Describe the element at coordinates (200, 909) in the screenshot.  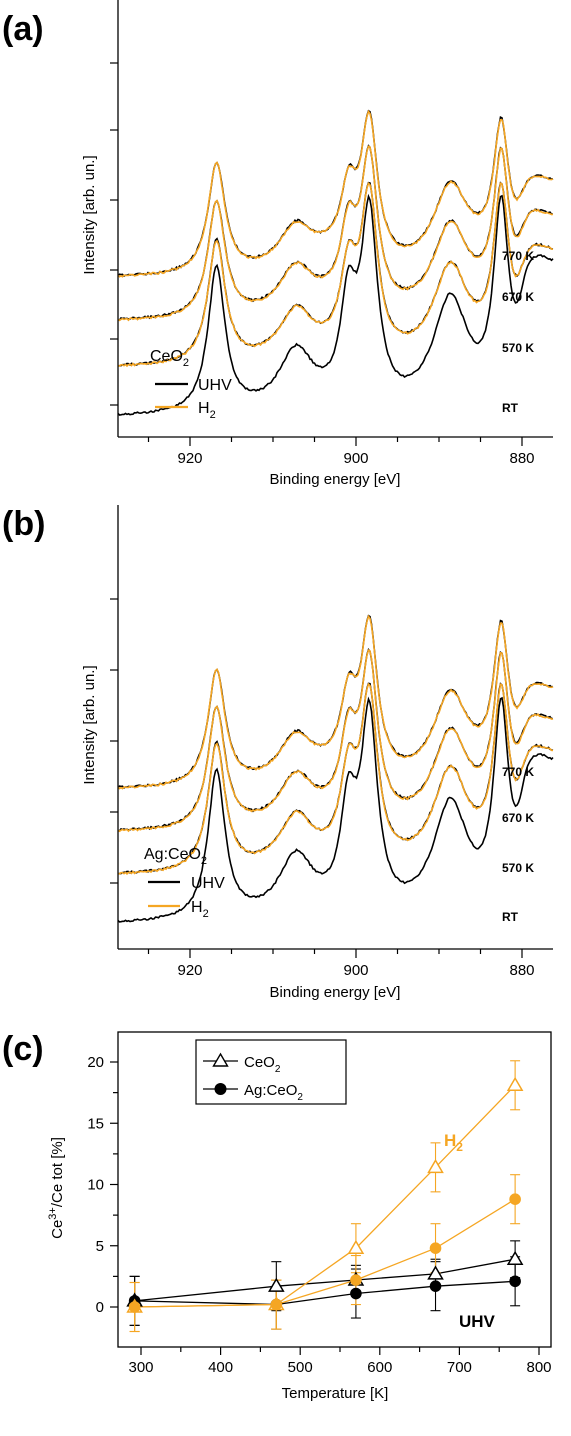
I see `panel-b-legend-h2: H2` at that location.